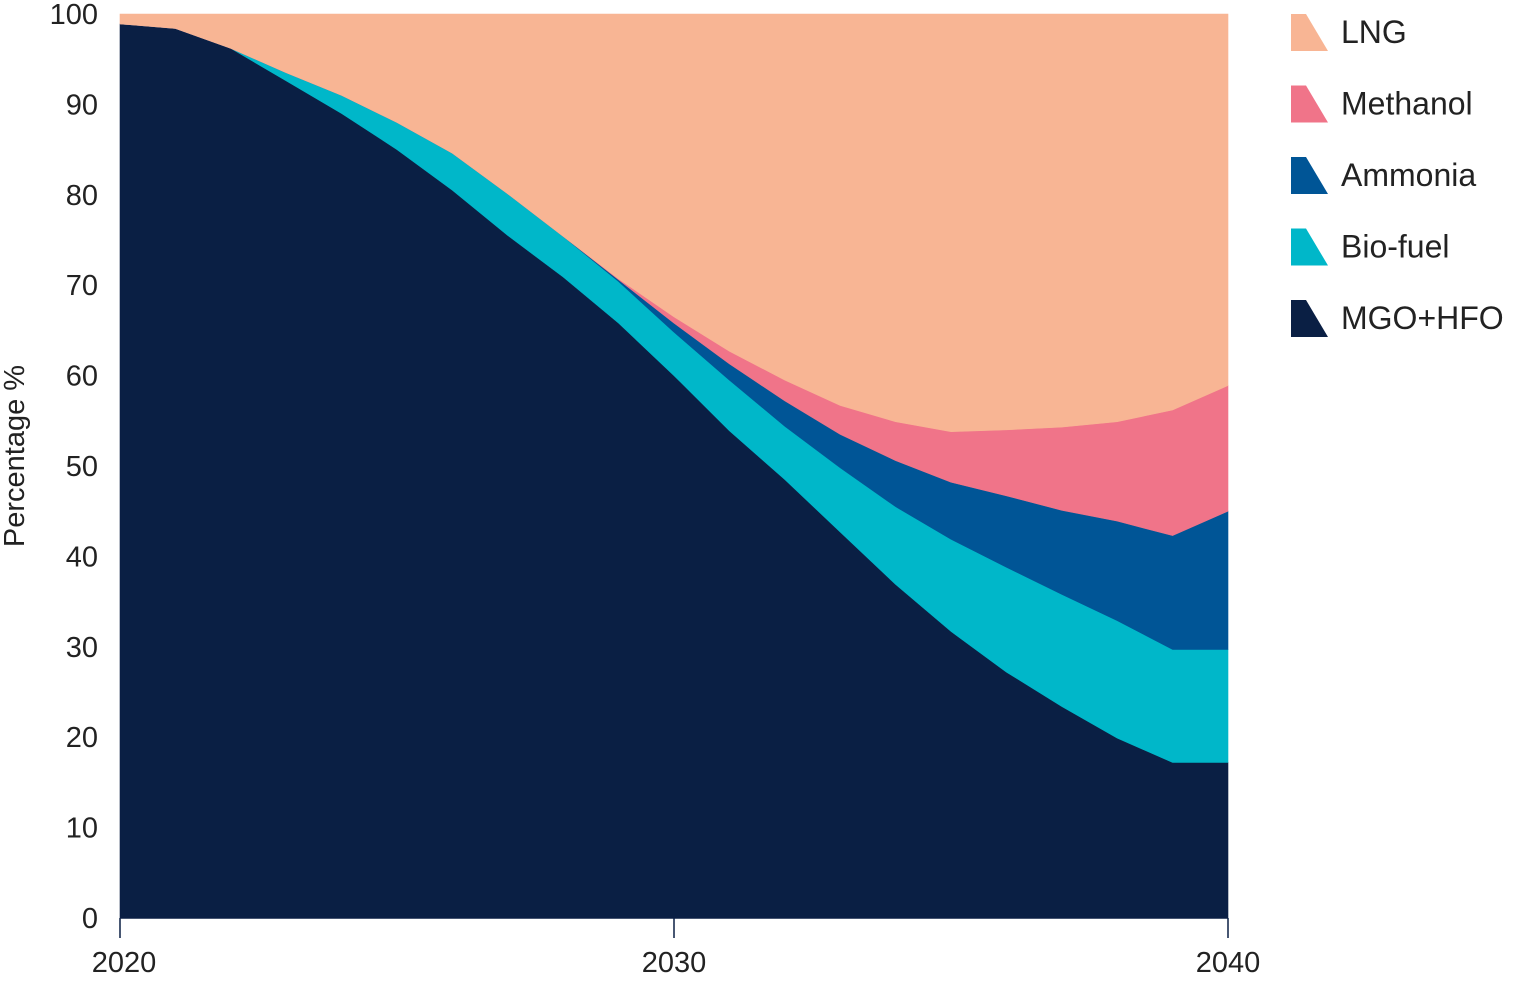 This screenshot has width=1522, height=982. I want to click on legend-item-bio-fuel: Bio-fuel, so click(1370, 247).